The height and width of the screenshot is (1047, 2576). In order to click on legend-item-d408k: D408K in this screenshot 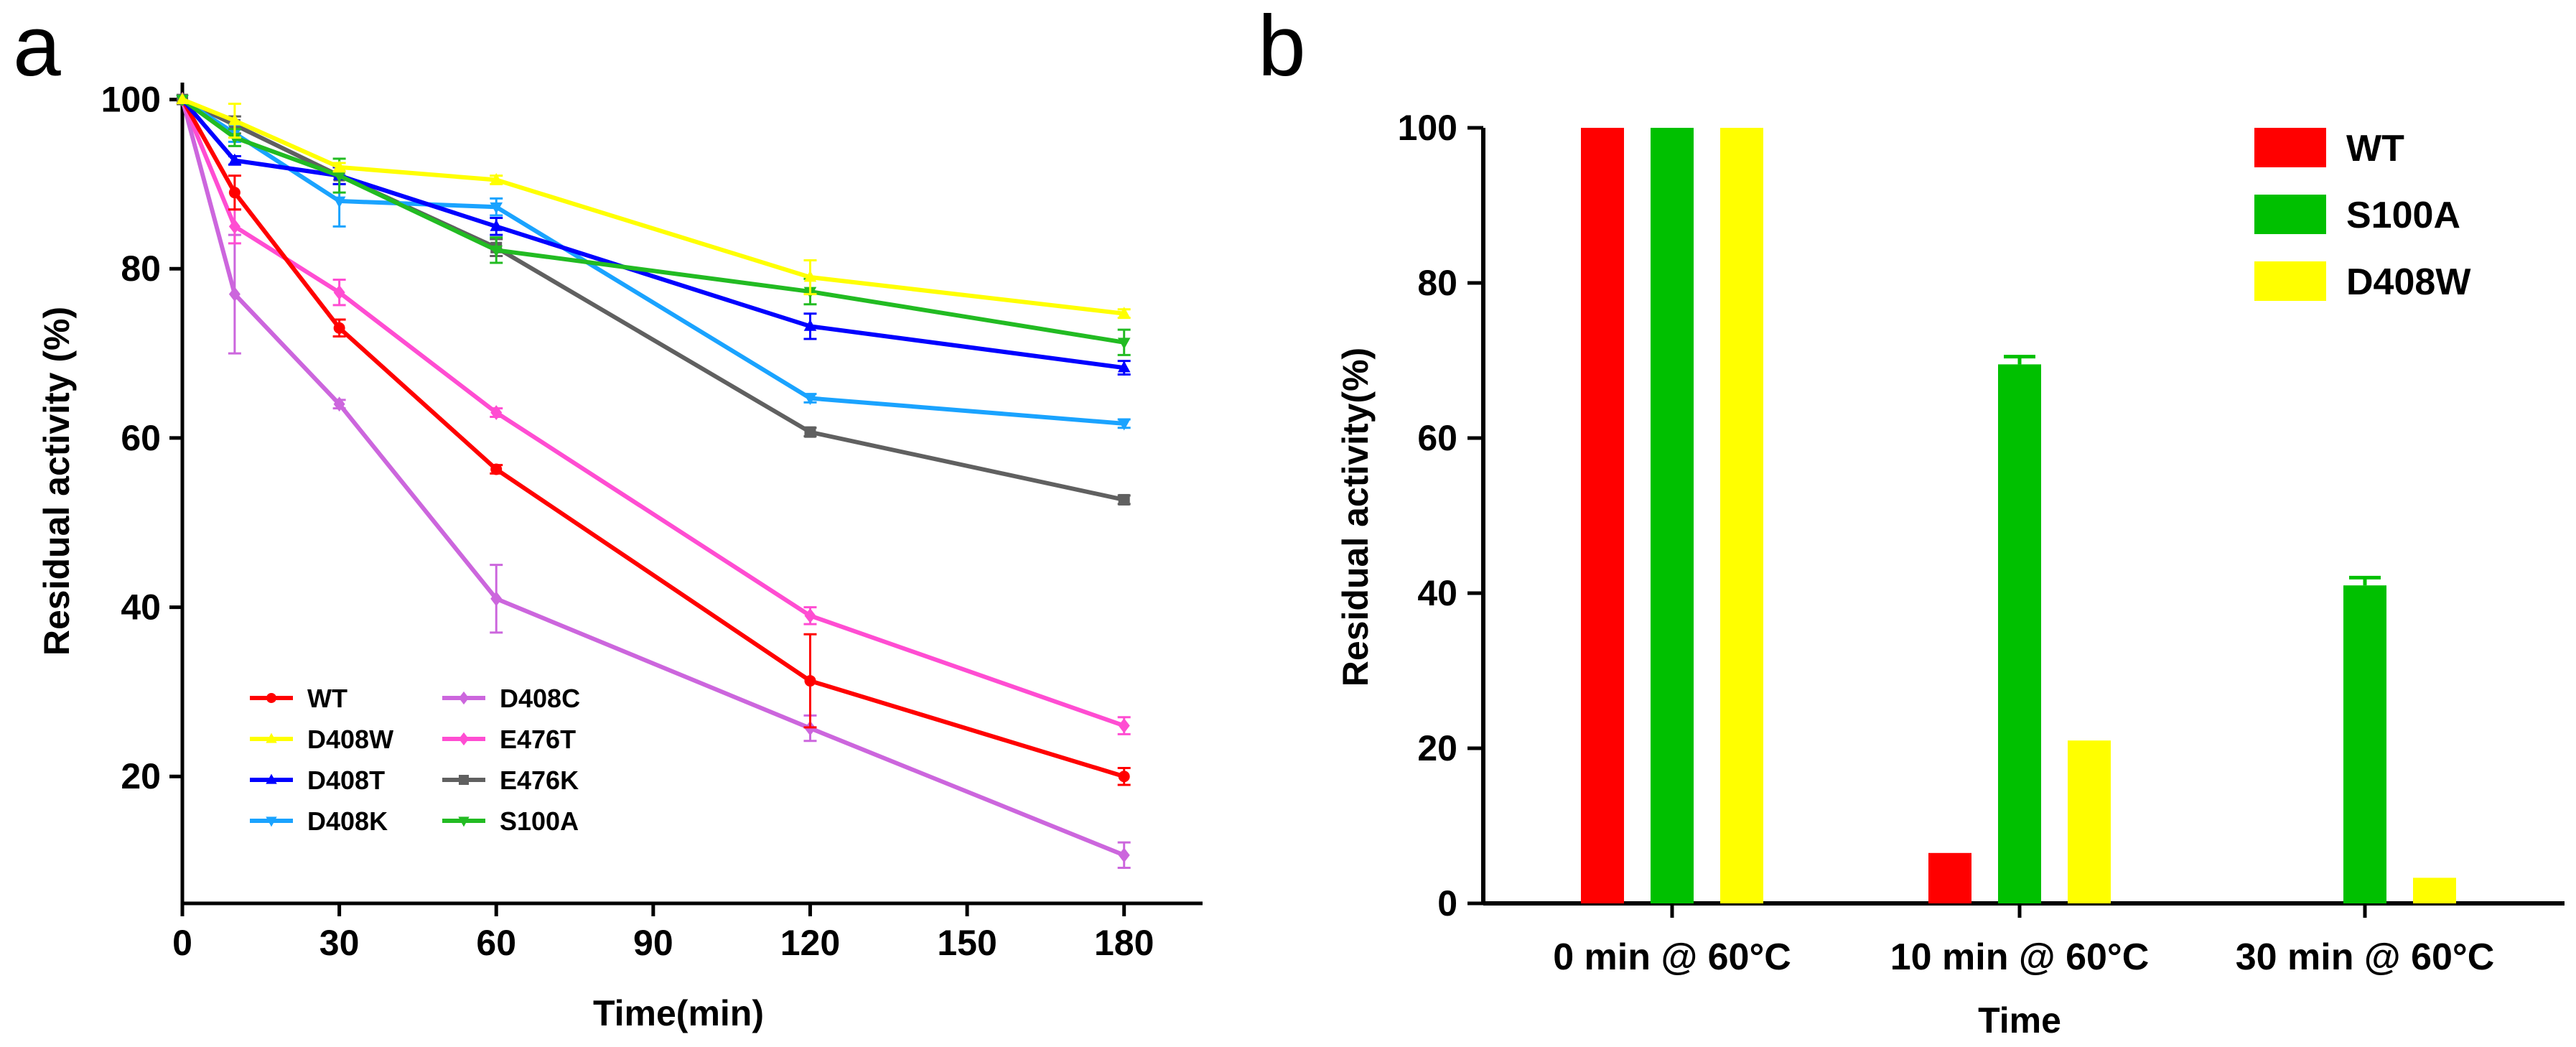, I will do `click(319, 821)`.